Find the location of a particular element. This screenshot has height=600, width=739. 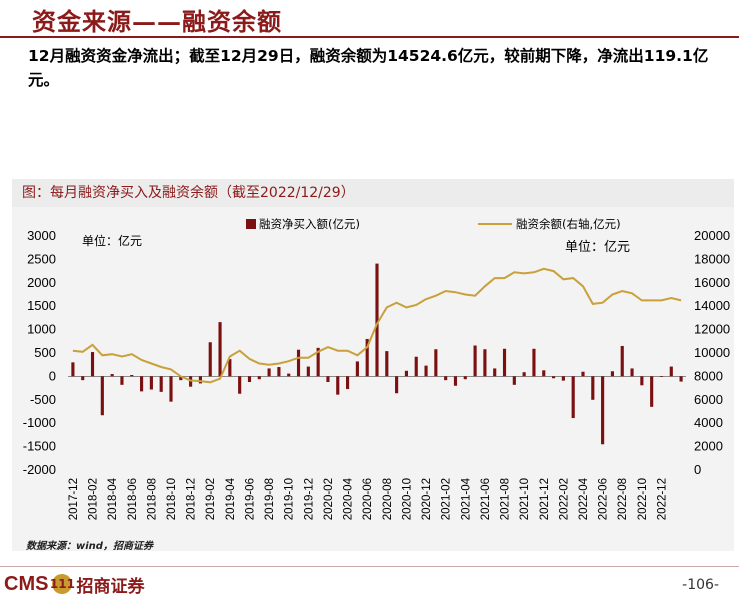

chart-heading: 图：每月融资净买入及融资余额（截至2022/12/29） is located at coordinates (188, 193).